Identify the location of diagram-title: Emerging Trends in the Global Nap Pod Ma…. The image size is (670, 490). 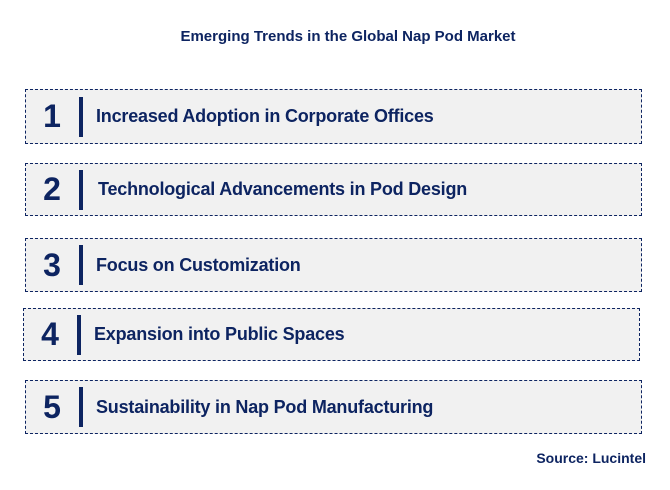
(348, 36).